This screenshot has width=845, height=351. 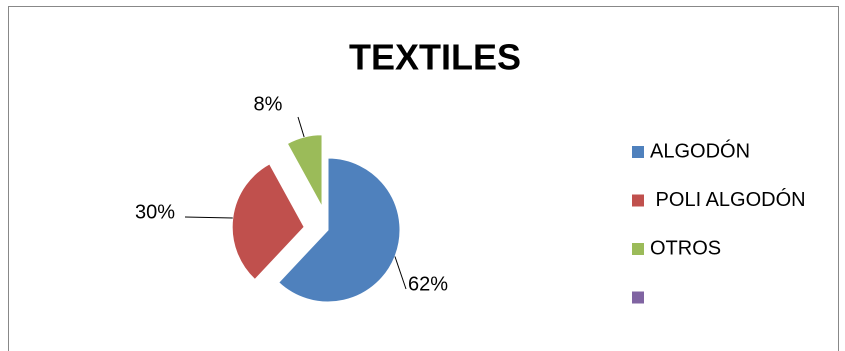 What do you see at coordinates (728, 199) in the screenshot?
I see `legend-label: POLI ALGODÓN` at bounding box center [728, 199].